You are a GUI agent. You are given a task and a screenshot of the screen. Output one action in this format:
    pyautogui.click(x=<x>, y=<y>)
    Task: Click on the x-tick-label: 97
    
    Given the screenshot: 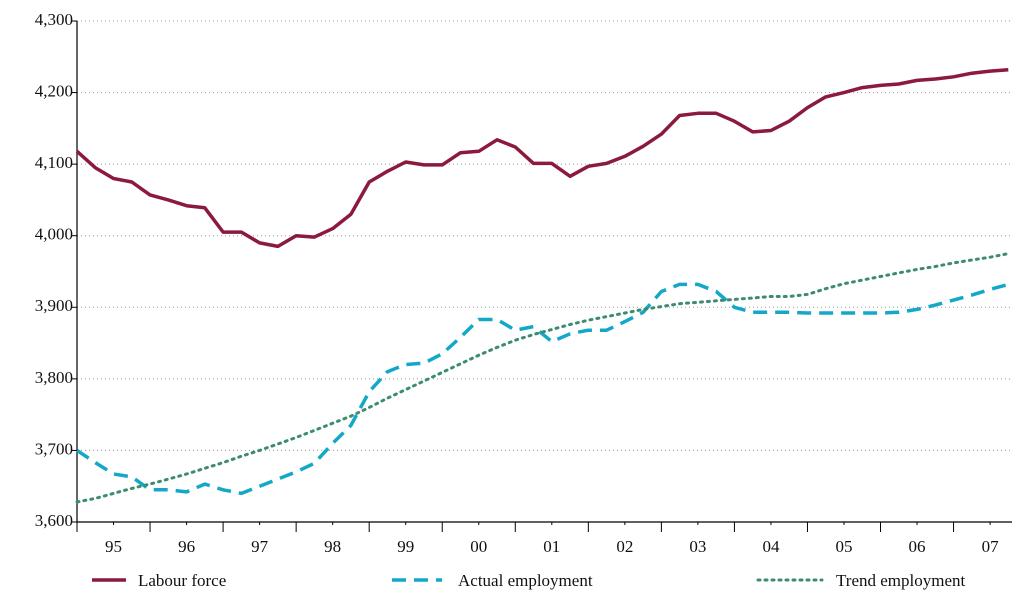 What is the action you would take?
    pyautogui.click(x=260, y=546)
    